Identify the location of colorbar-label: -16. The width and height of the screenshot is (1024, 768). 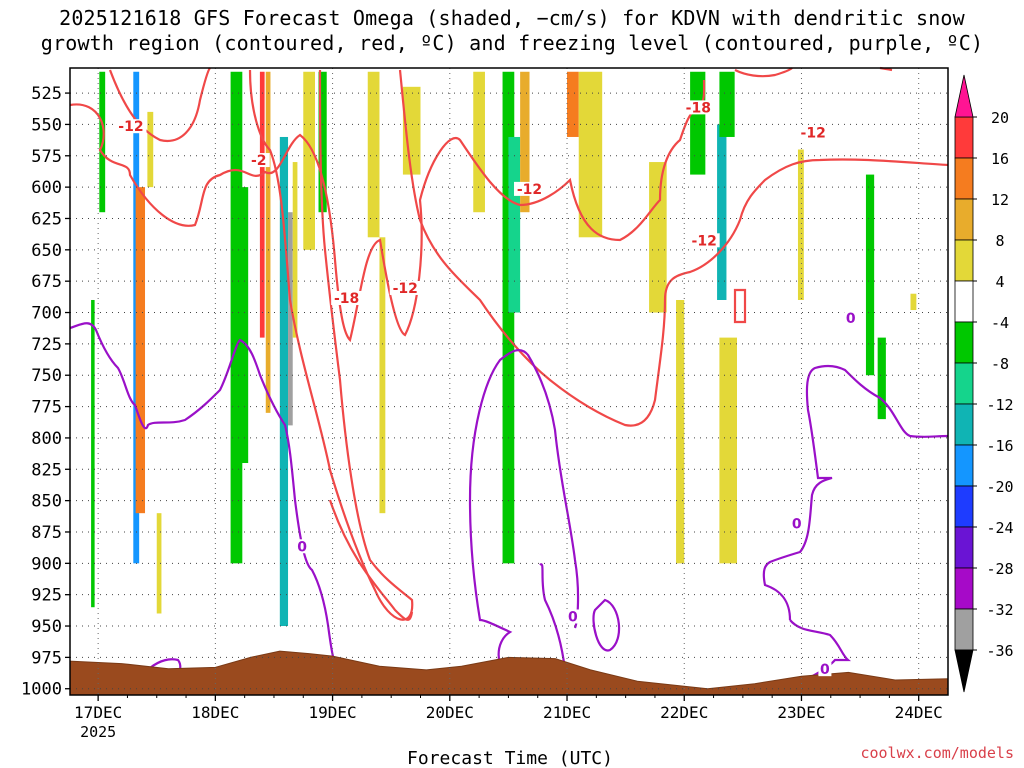
(999, 446).